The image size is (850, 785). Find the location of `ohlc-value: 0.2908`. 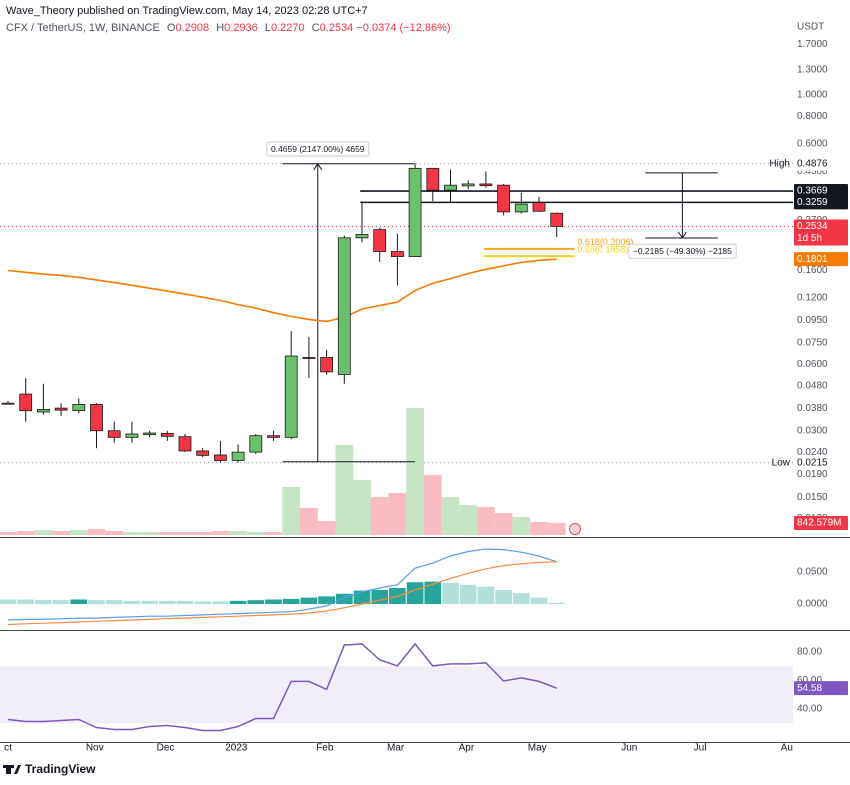

ohlc-value: 0.2908 is located at coordinates (192, 28).